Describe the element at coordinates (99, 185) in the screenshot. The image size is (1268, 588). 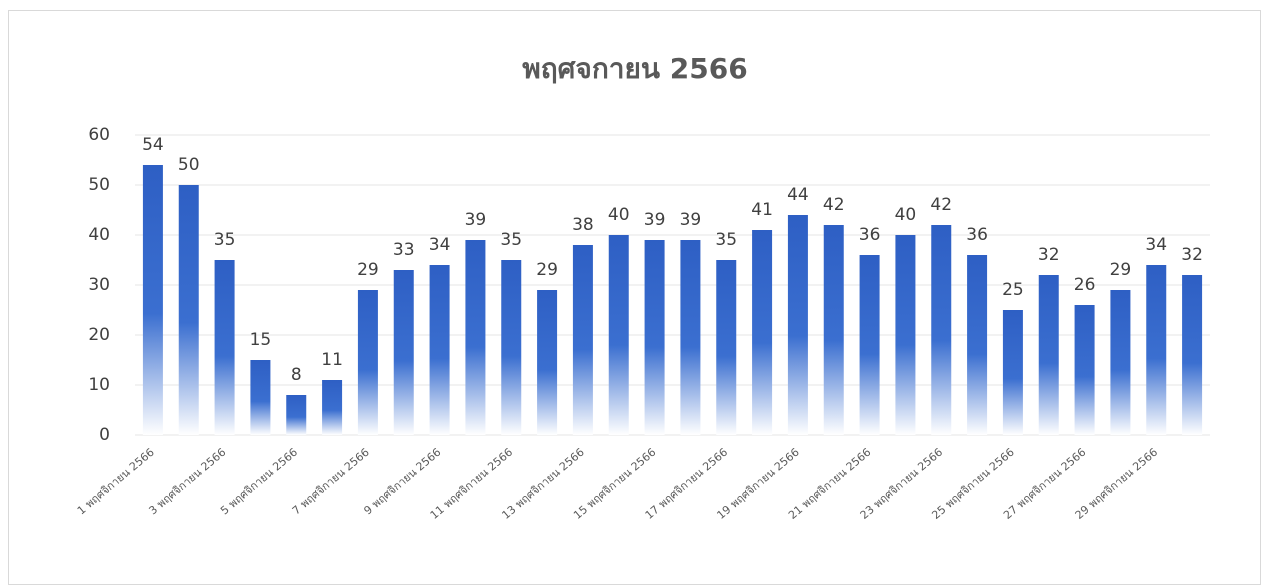
I see `y-tick-label: 50` at that location.